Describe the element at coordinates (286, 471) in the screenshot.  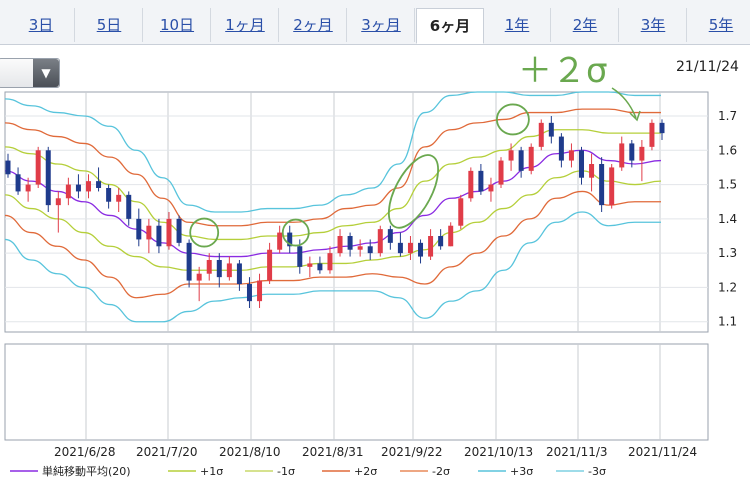
I see `legend-label: -1σ` at that location.